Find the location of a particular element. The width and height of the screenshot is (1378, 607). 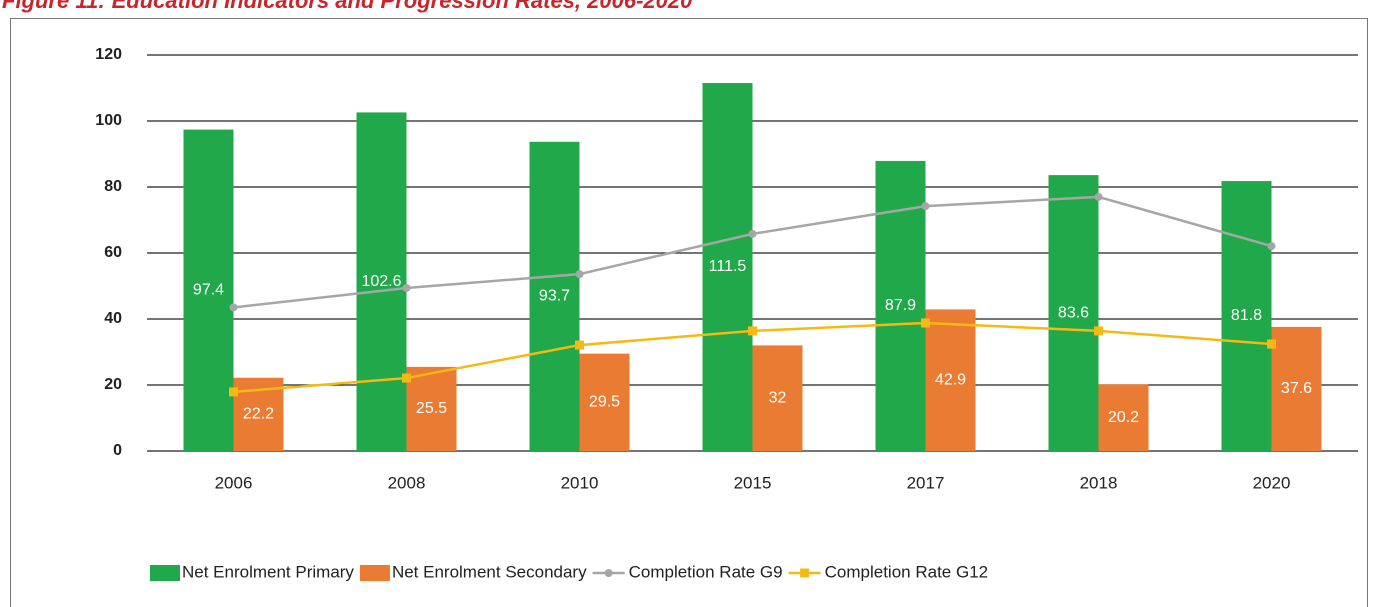

data-label: 93.7 is located at coordinates (554, 296).